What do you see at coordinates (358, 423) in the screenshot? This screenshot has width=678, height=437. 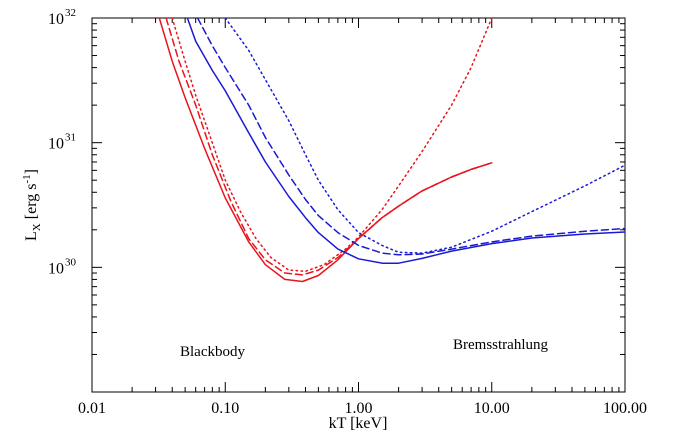 I see `x-axis-label: kT [keV]` at bounding box center [358, 423].